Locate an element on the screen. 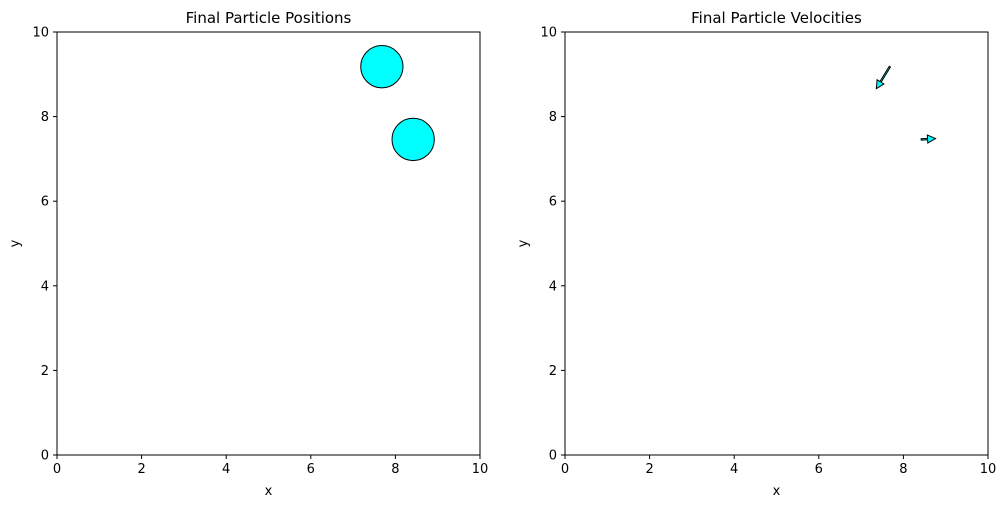  positions-y-axis-label: y is located at coordinates (15, 243).